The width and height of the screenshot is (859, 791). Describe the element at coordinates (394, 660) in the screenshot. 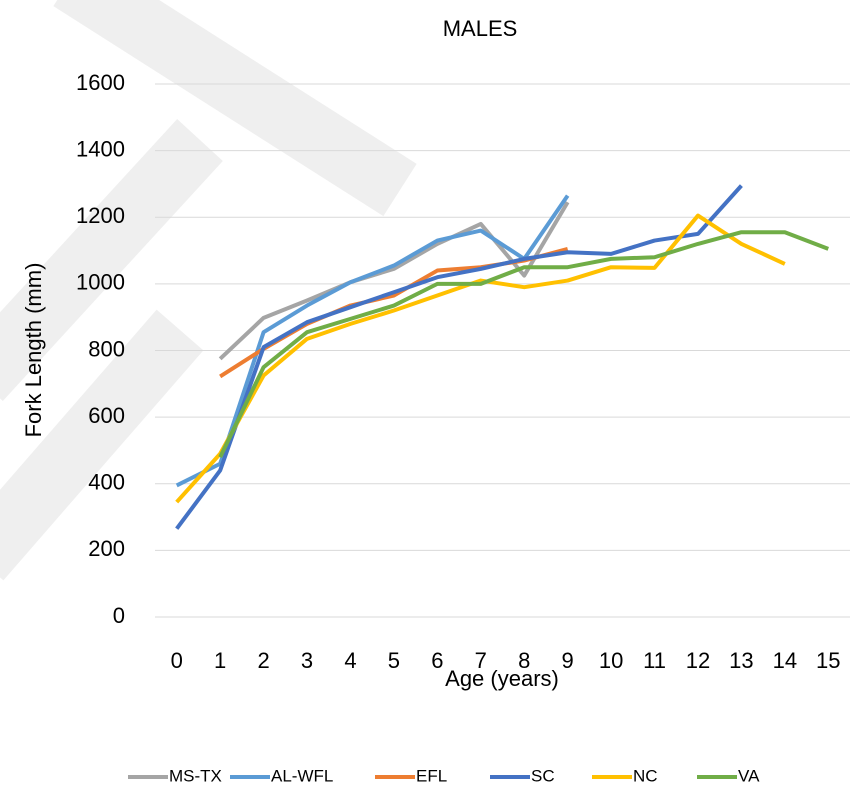

I see `x-tick-label: 5` at that location.